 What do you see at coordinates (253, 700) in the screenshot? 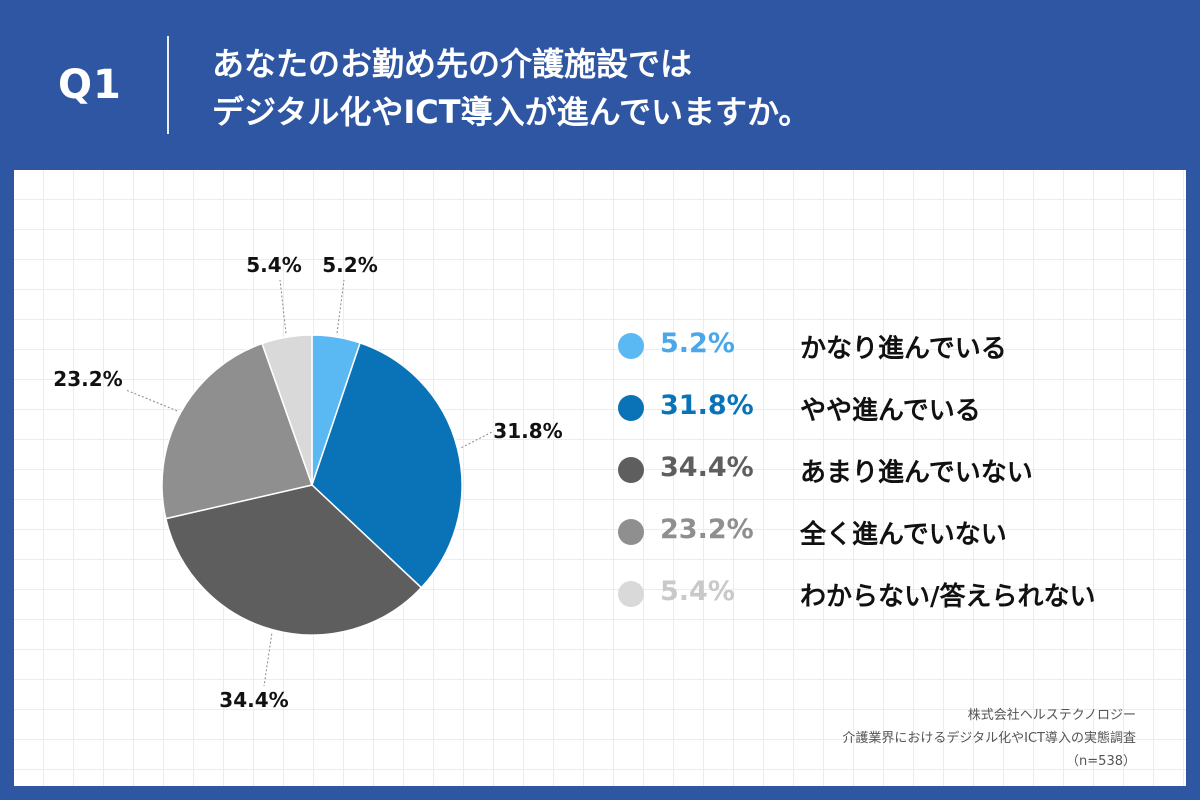
I see `pie-data-label: 34.4%` at bounding box center [253, 700].